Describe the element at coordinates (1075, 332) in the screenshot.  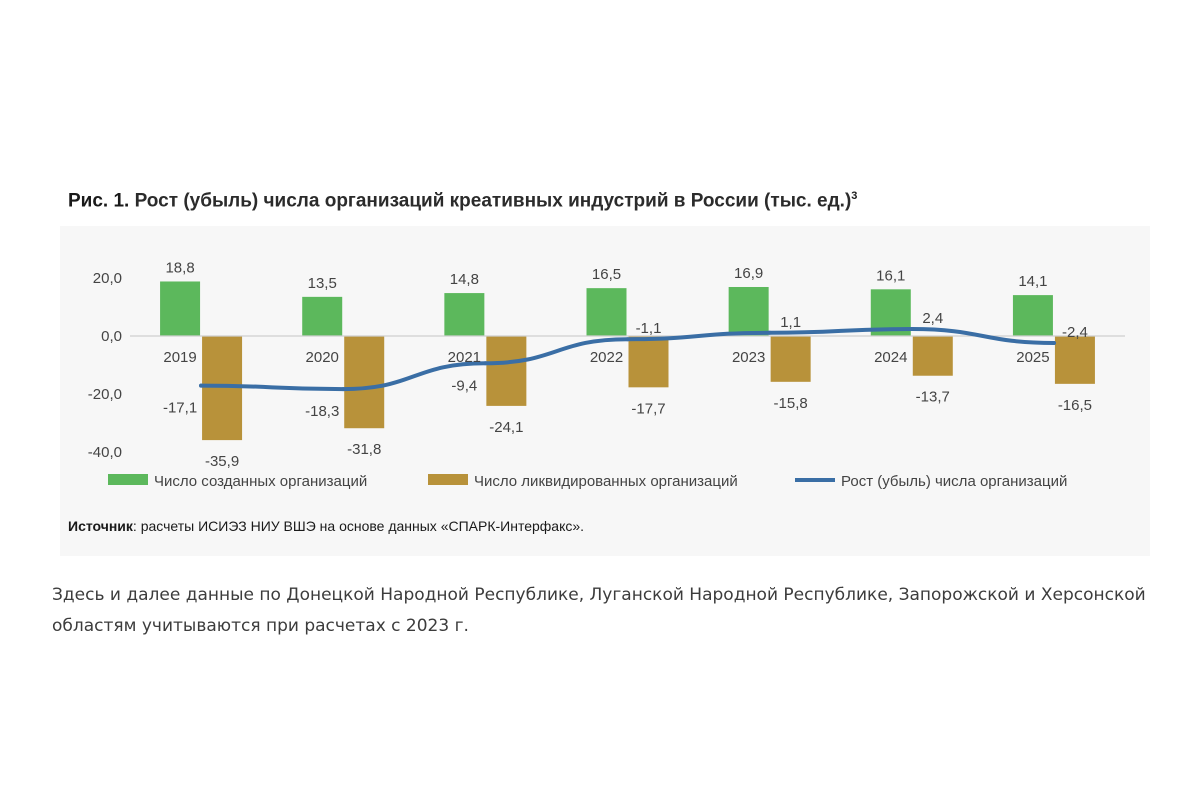
I see `data-label-growth: -2,4` at that location.